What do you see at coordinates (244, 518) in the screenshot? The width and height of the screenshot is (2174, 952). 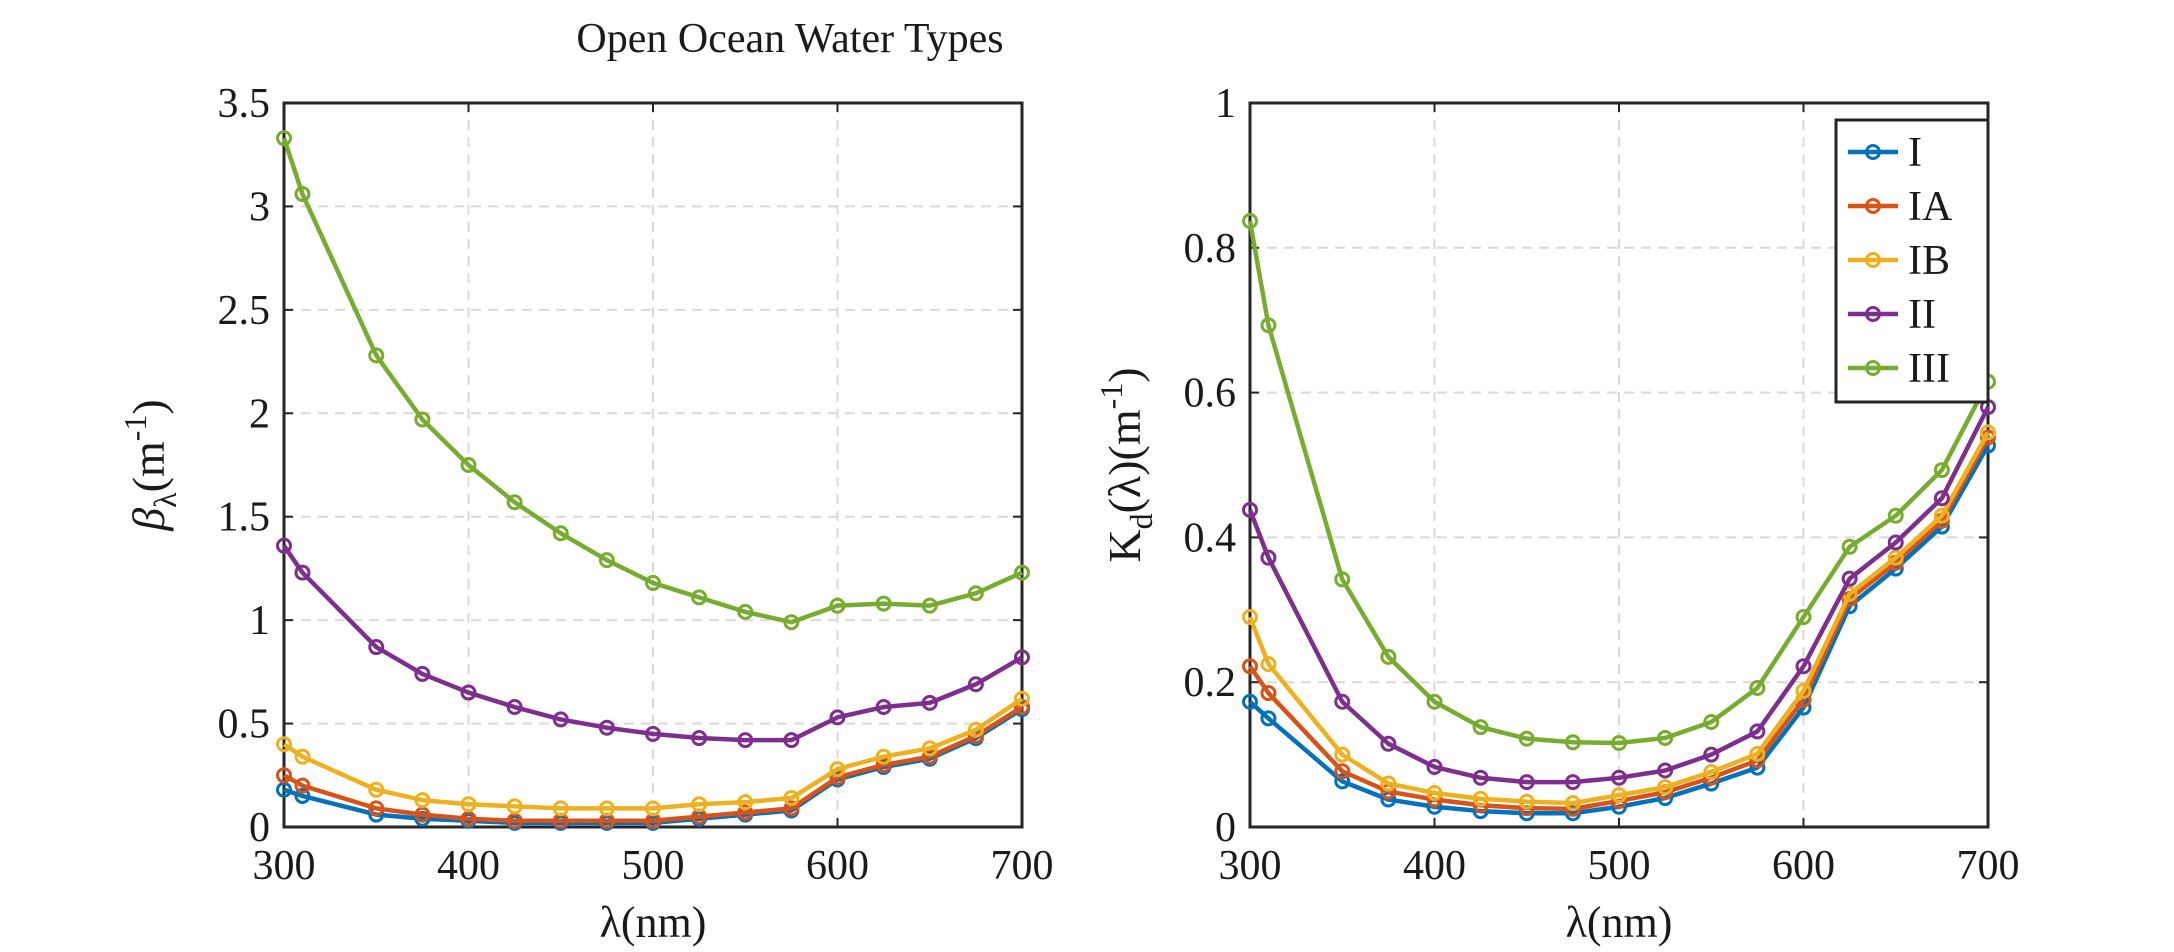 I see `y-tick-label: 1.5` at bounding box center [244, 518].